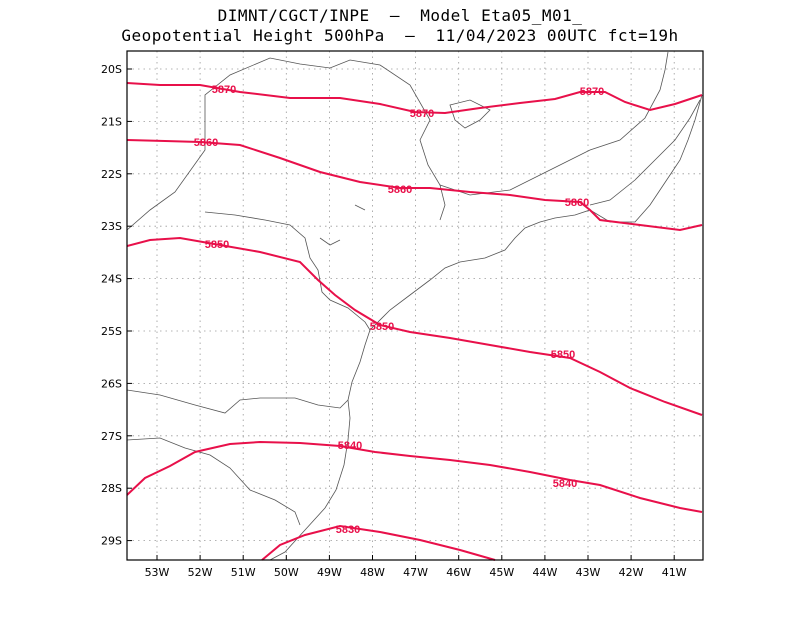  I want to click on contour-label: 5830, so click(348, 530).